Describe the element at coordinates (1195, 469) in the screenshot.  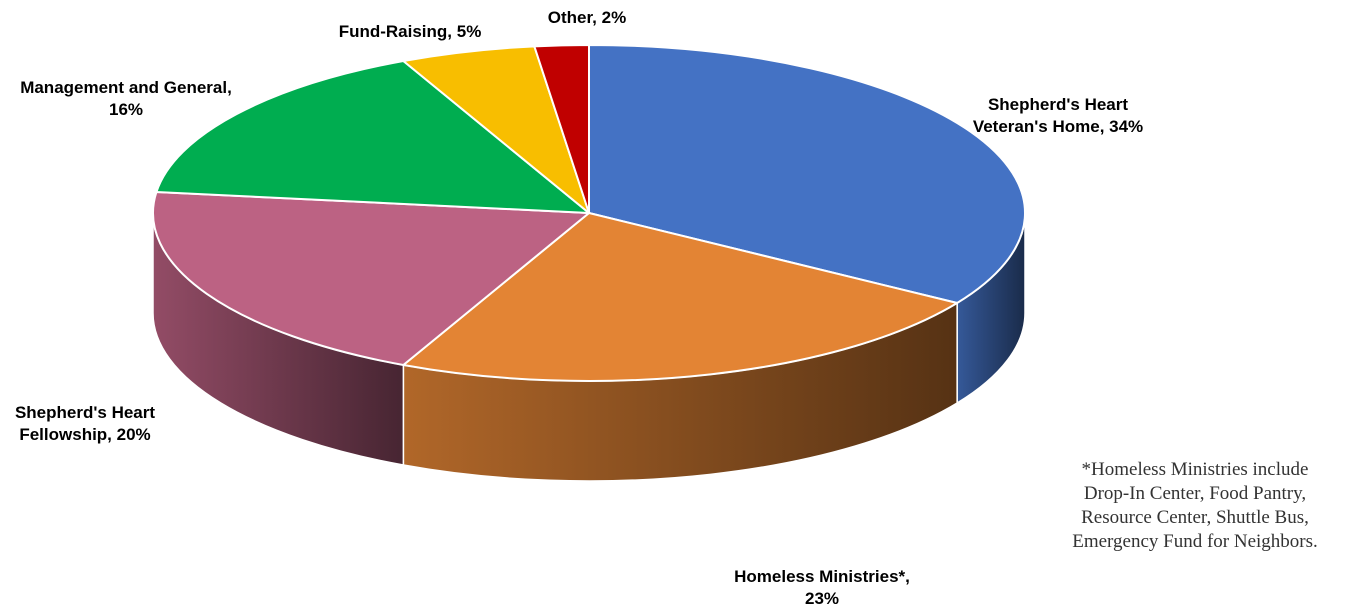
I see `footnote-line: *Homeless Ministries include` at that location.